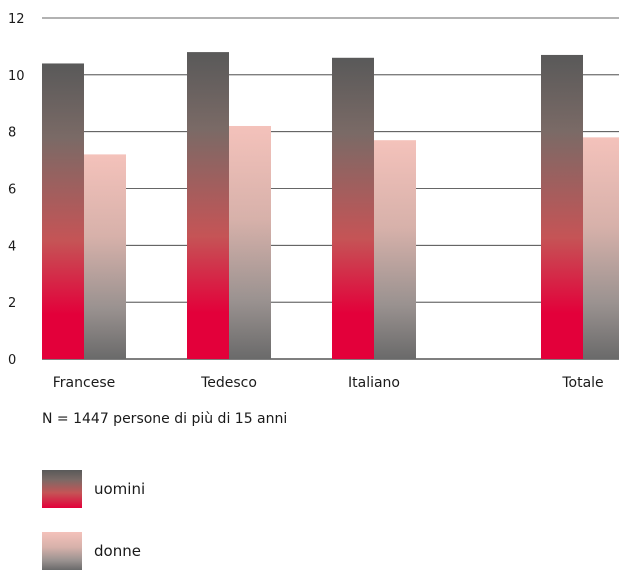 The image size is (619, 570). I want to click on y-tick-label: 4, so click(12, 246).